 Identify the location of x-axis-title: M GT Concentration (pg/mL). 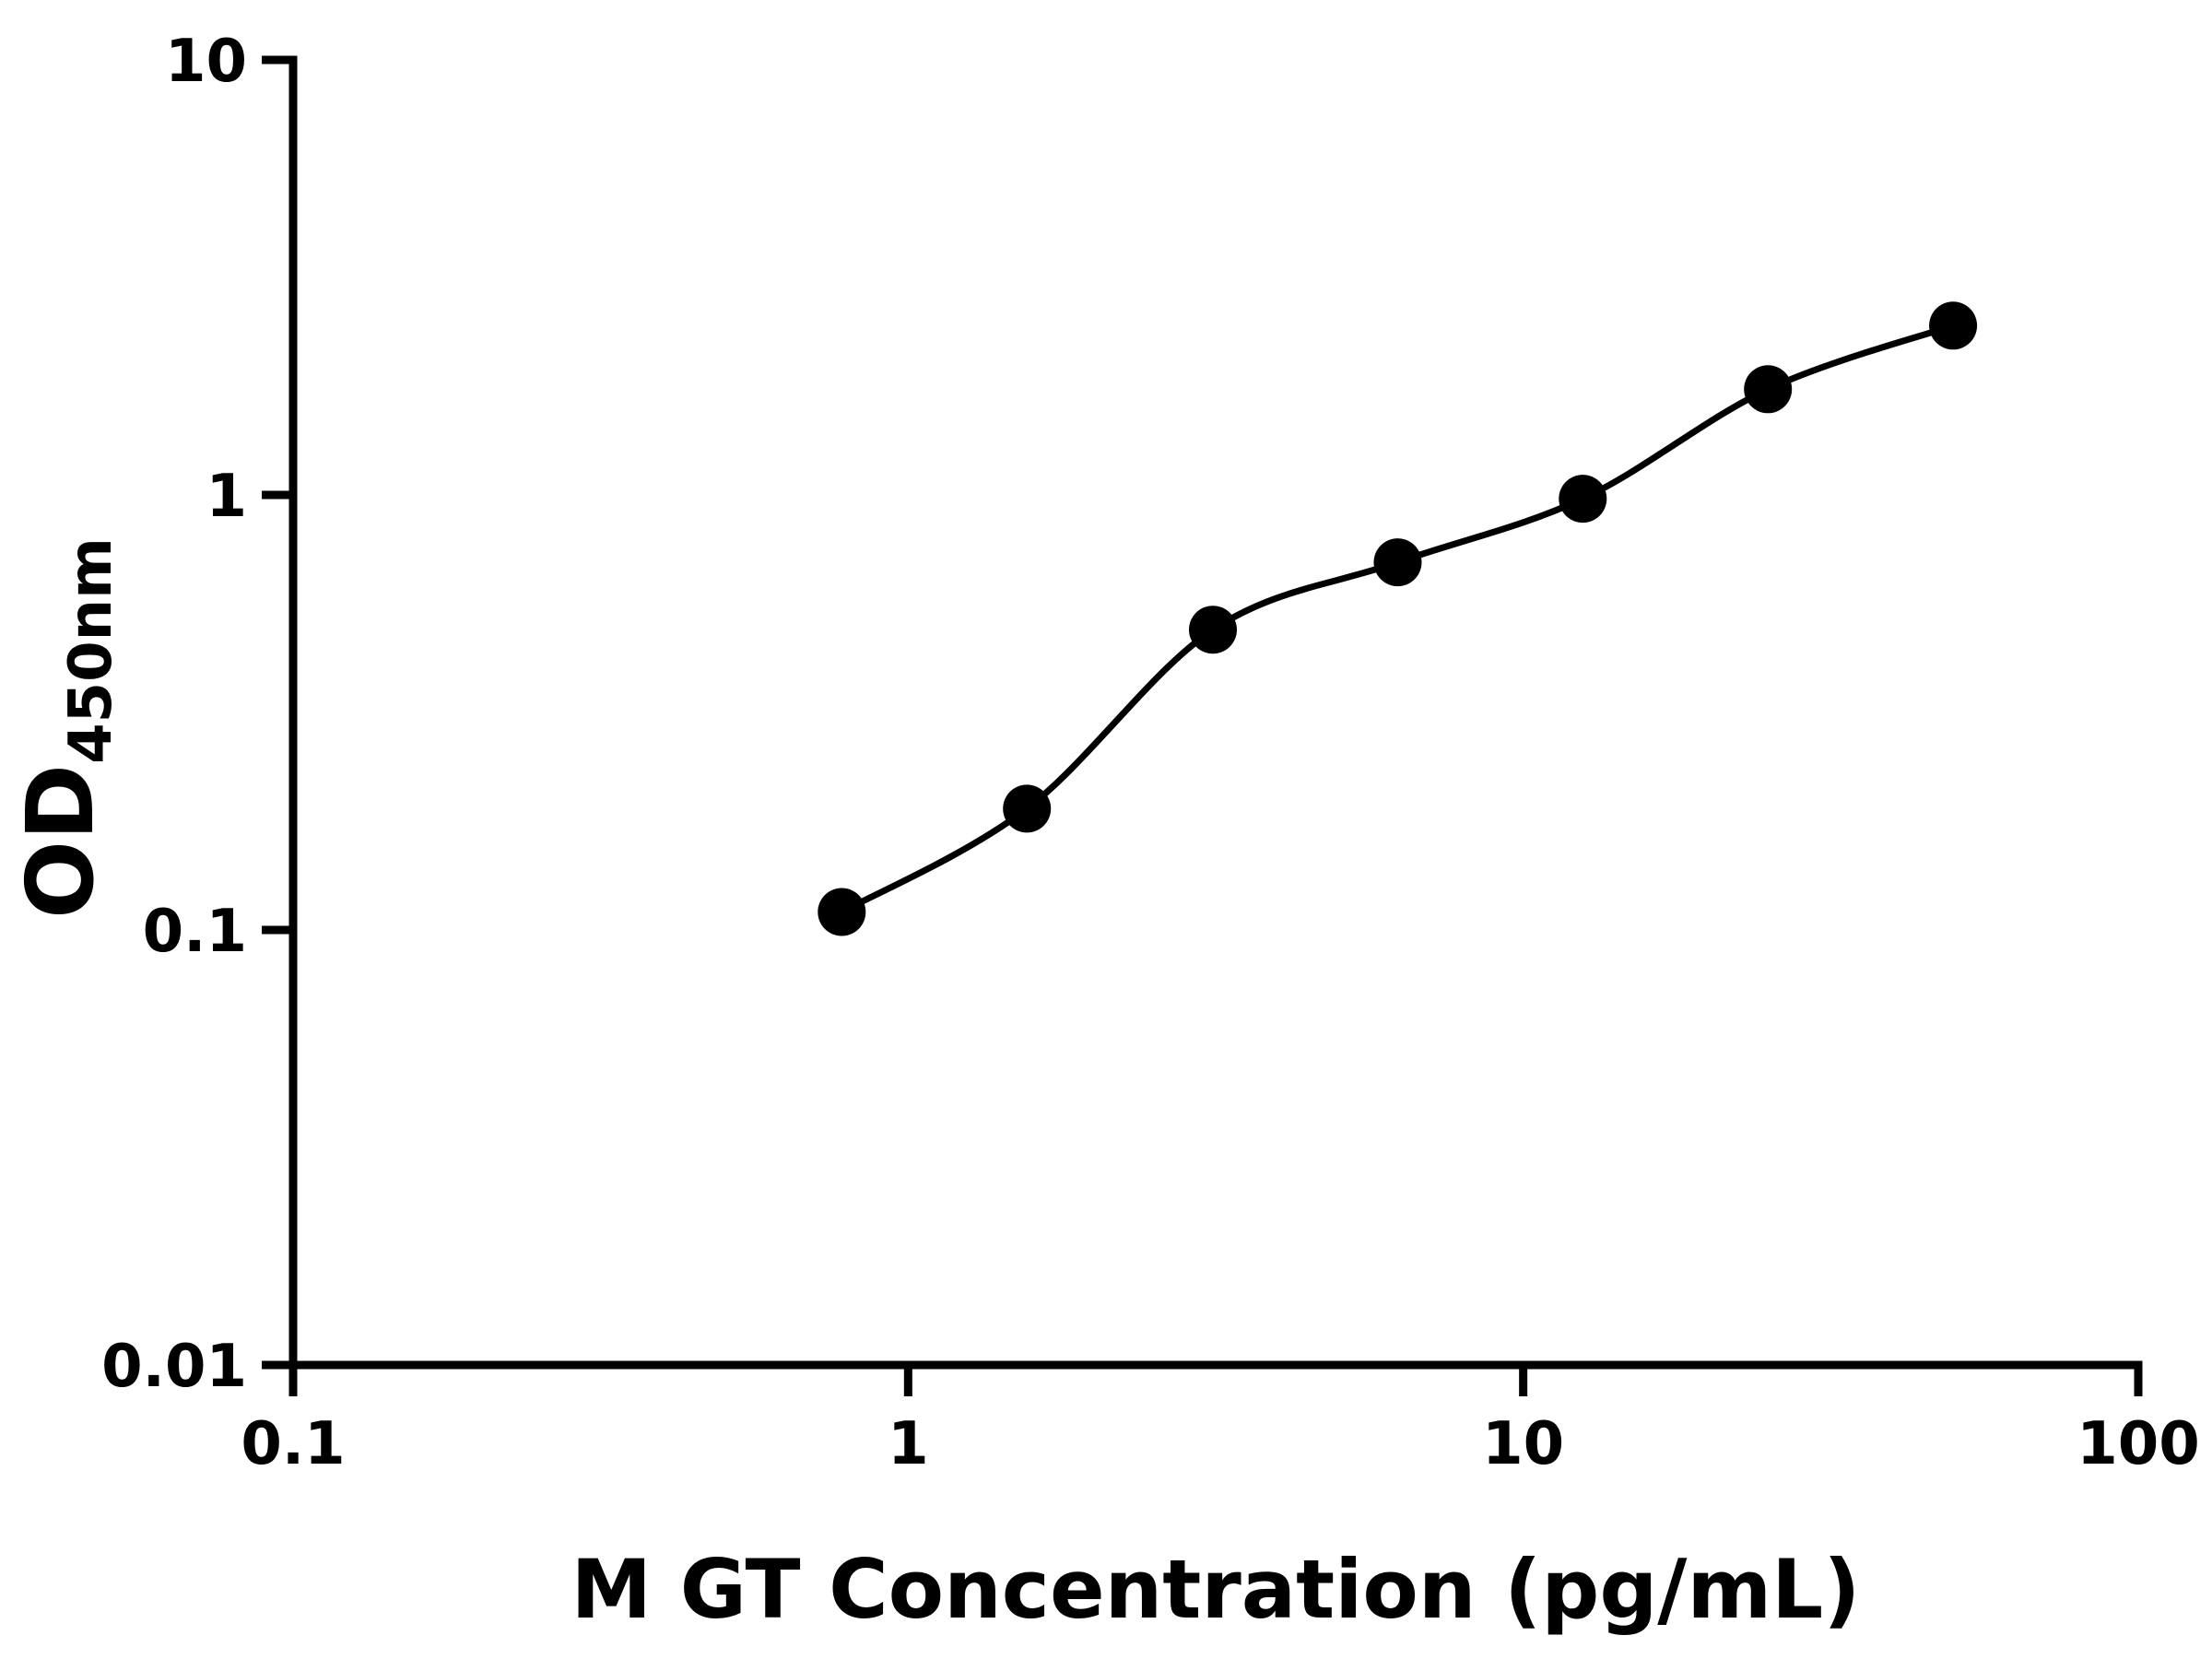
(1216, 1589).